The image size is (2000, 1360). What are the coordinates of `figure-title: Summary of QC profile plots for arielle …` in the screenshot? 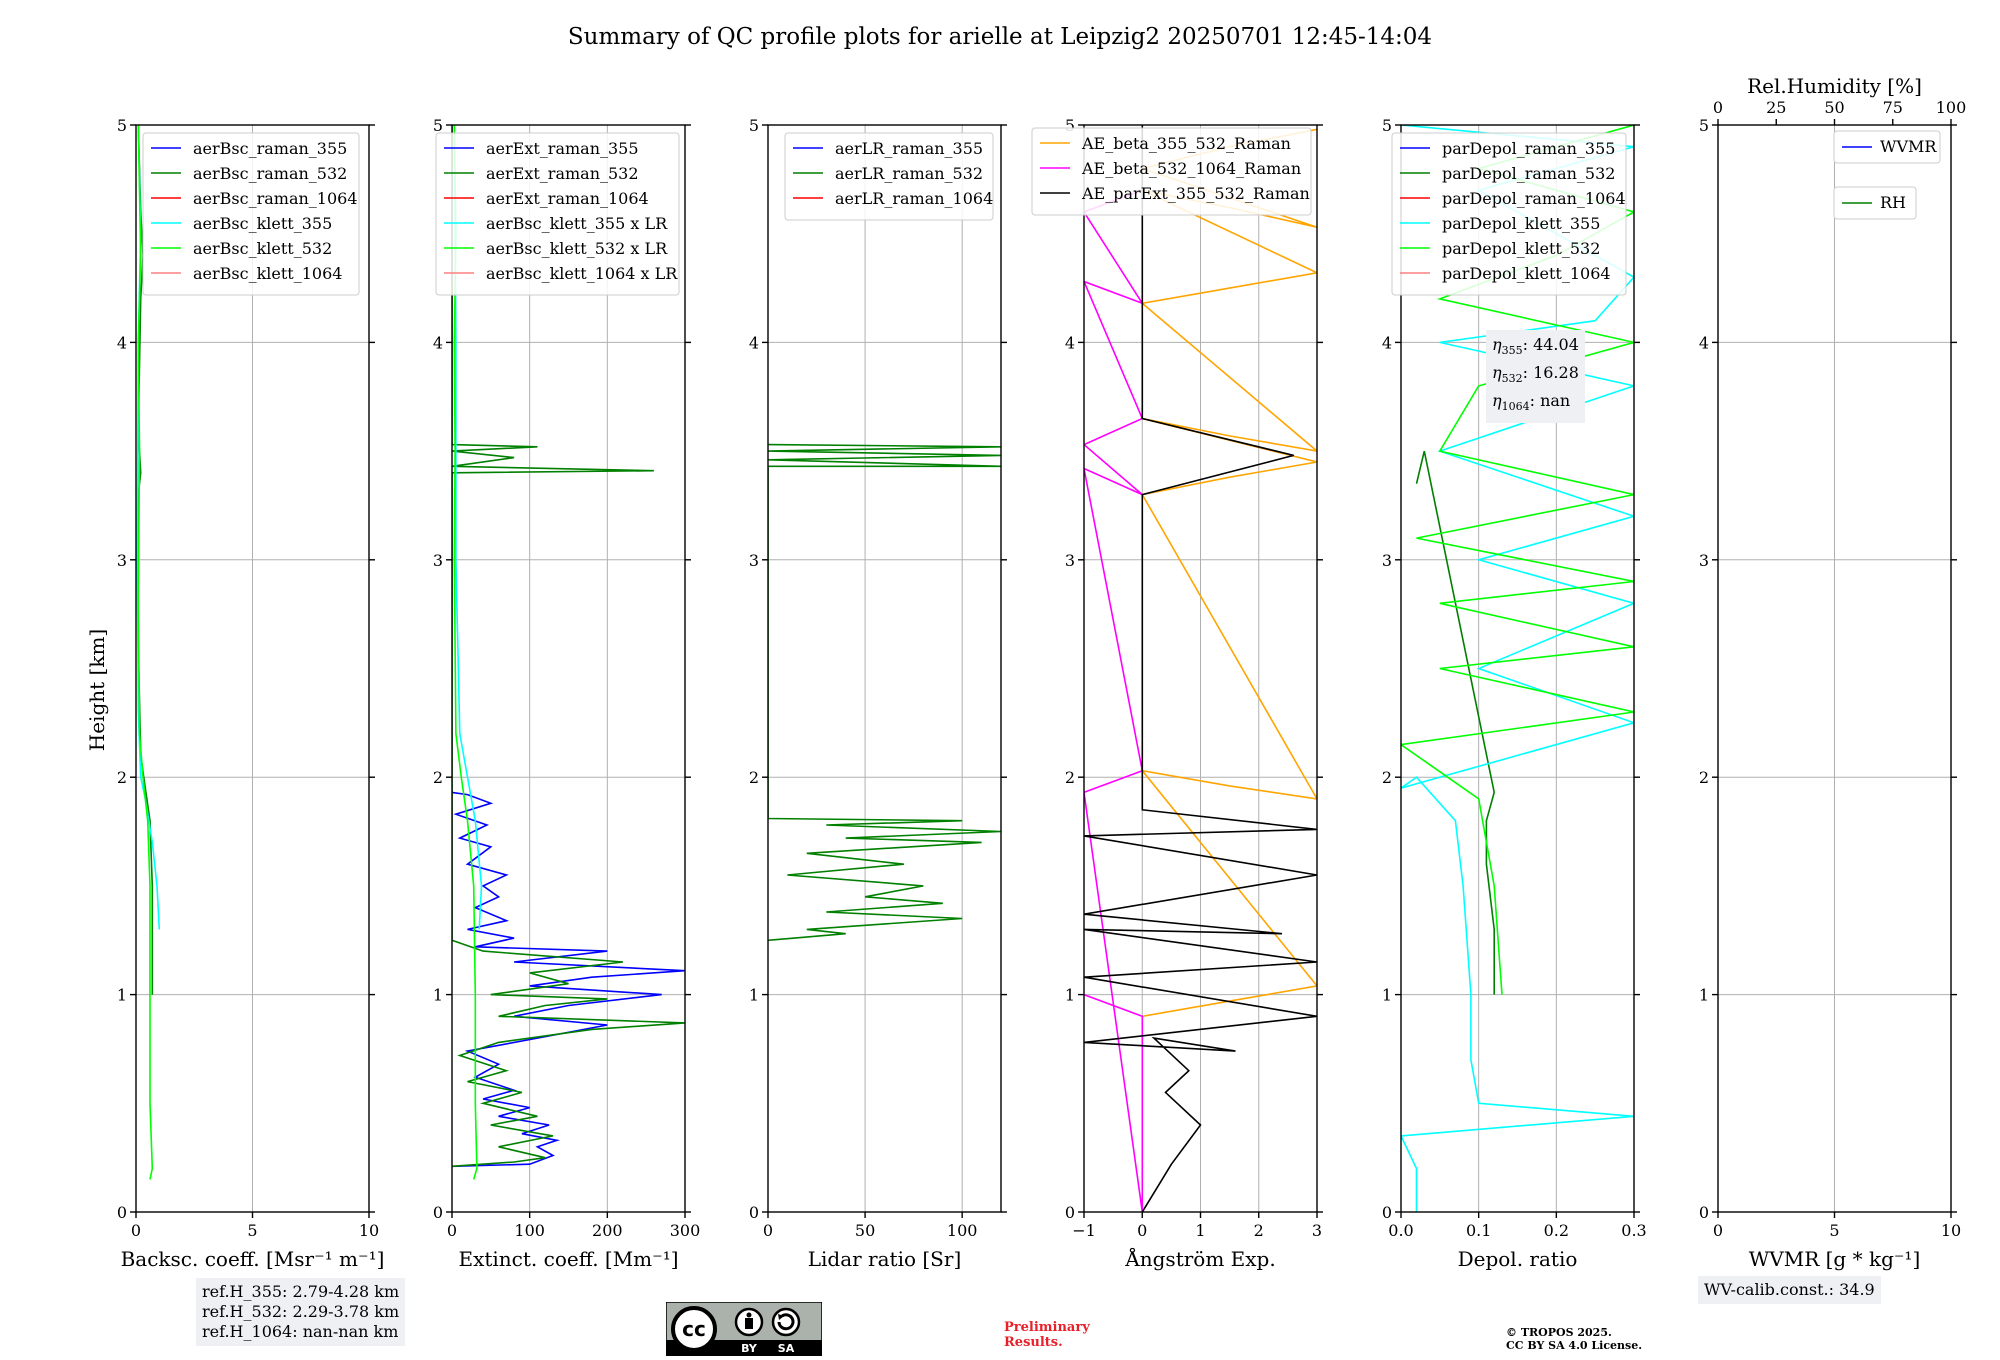 It's located at (1000, 37).